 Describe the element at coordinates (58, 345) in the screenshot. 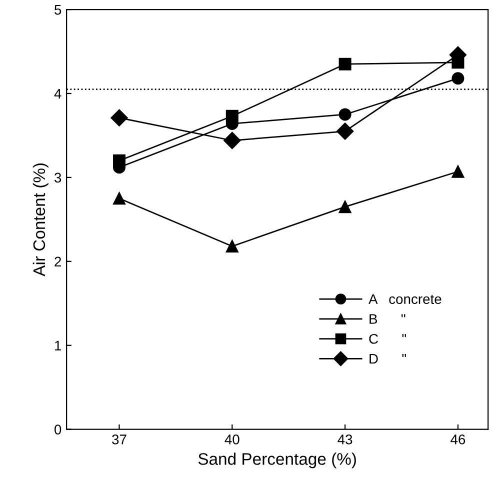

I see `y-tick-label: 1` at that location.